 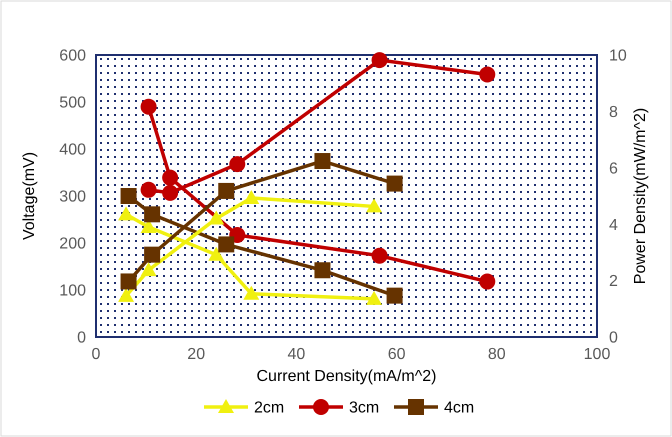 I want to click on x-axis-title: Current Density(mA/m^2), so click(x=346, y=376).